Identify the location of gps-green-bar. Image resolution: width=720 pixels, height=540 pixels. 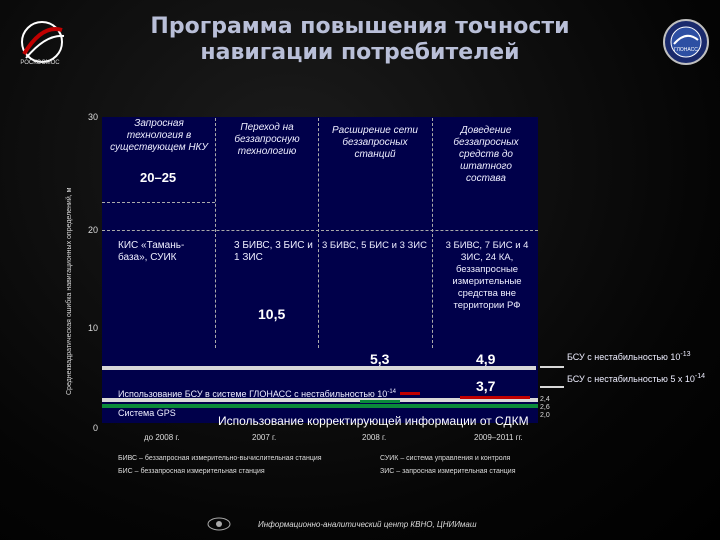
(320, 406).